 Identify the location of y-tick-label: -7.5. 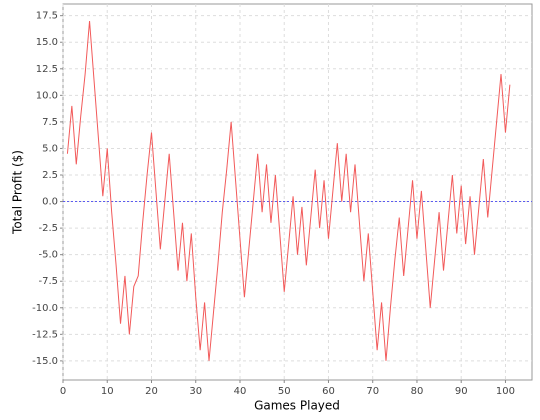
(48, 281).